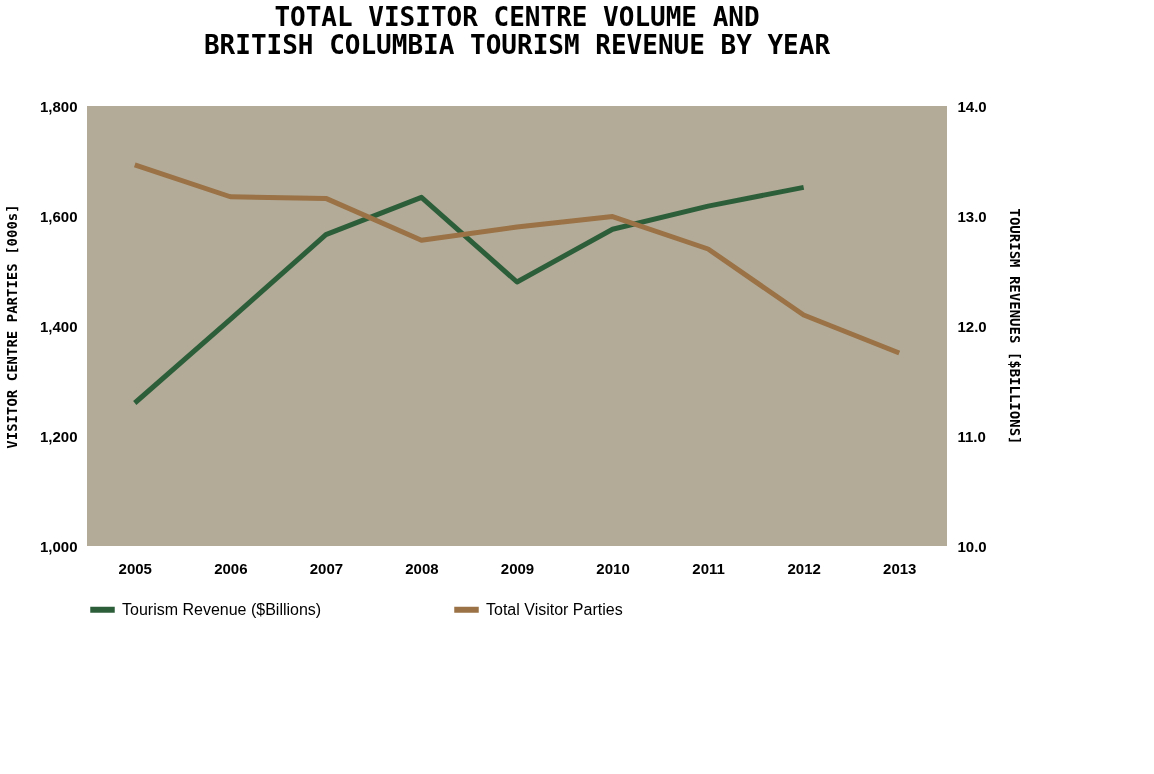  What do you see at coordinates (58, 326) in the screenshot?
I see `y-tick-label: 1,400` at bounding box center [58, 326].